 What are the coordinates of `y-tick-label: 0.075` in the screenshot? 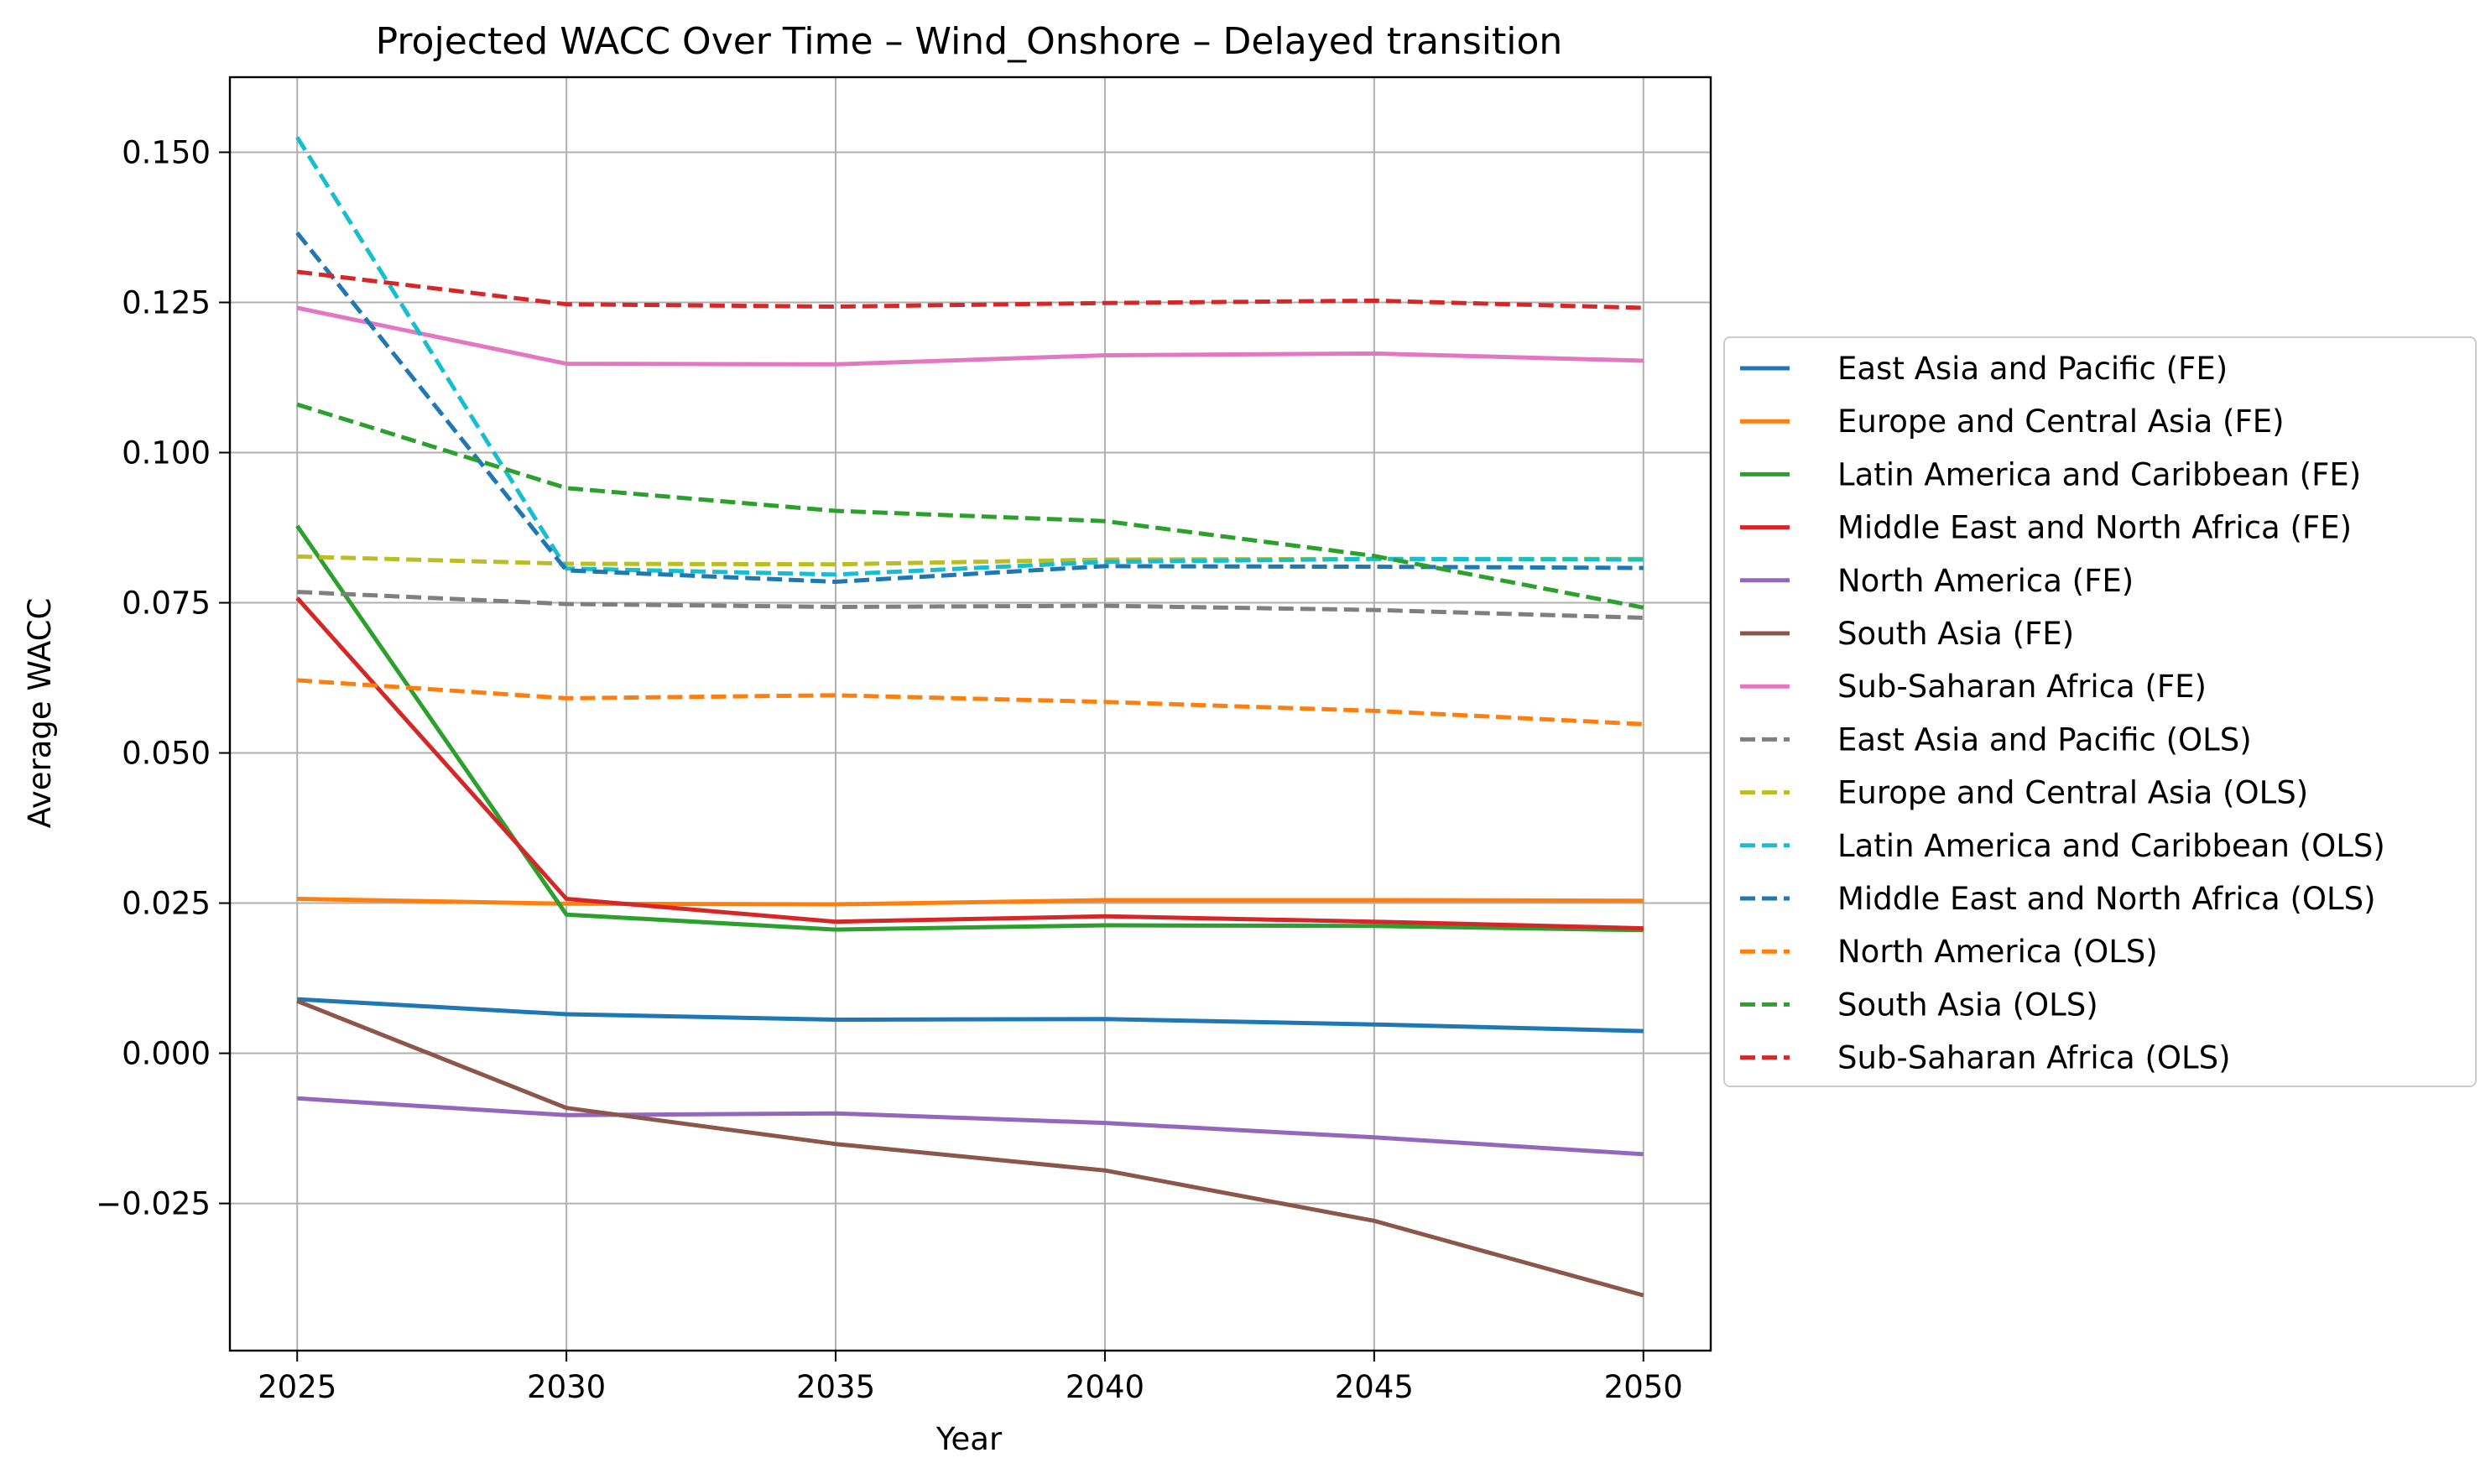 It's located at (167, 604).